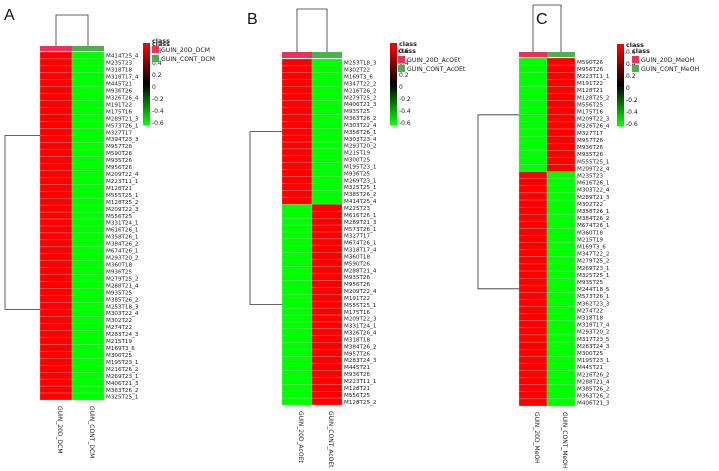 This screenshot has height=471, width=719. Describe the element at coordinates (122, 307) in the screenshot. I see `row-label: M253T18_3` at that location.